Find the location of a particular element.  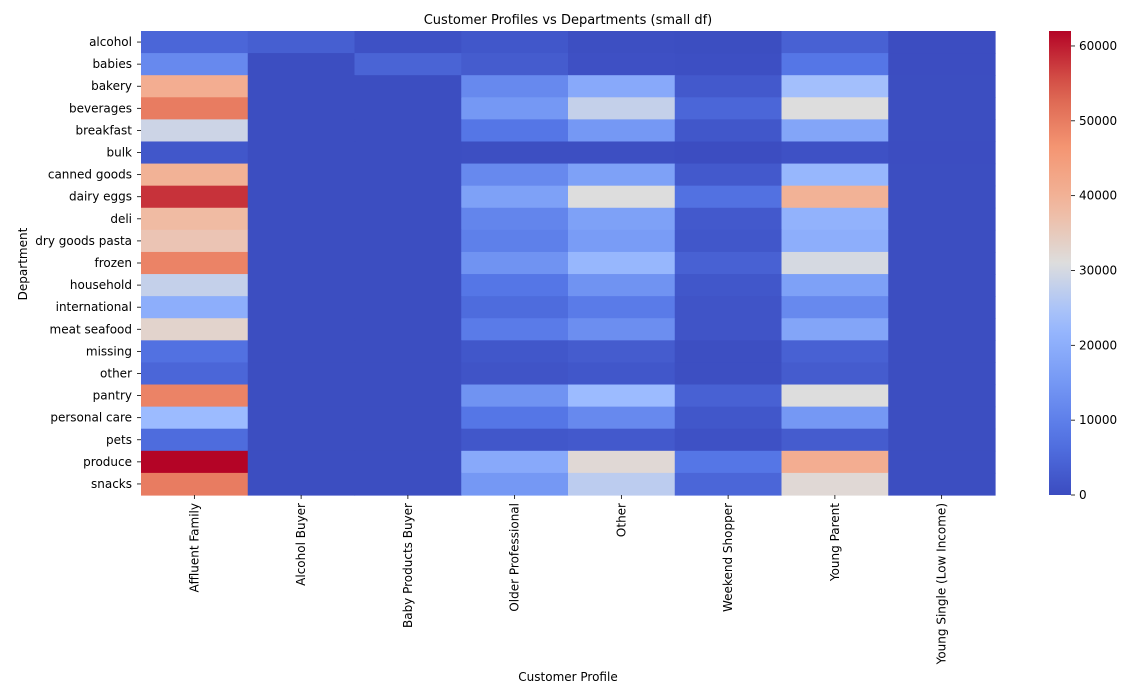

row-tick-label: pets is located at coordinates (119, 440).